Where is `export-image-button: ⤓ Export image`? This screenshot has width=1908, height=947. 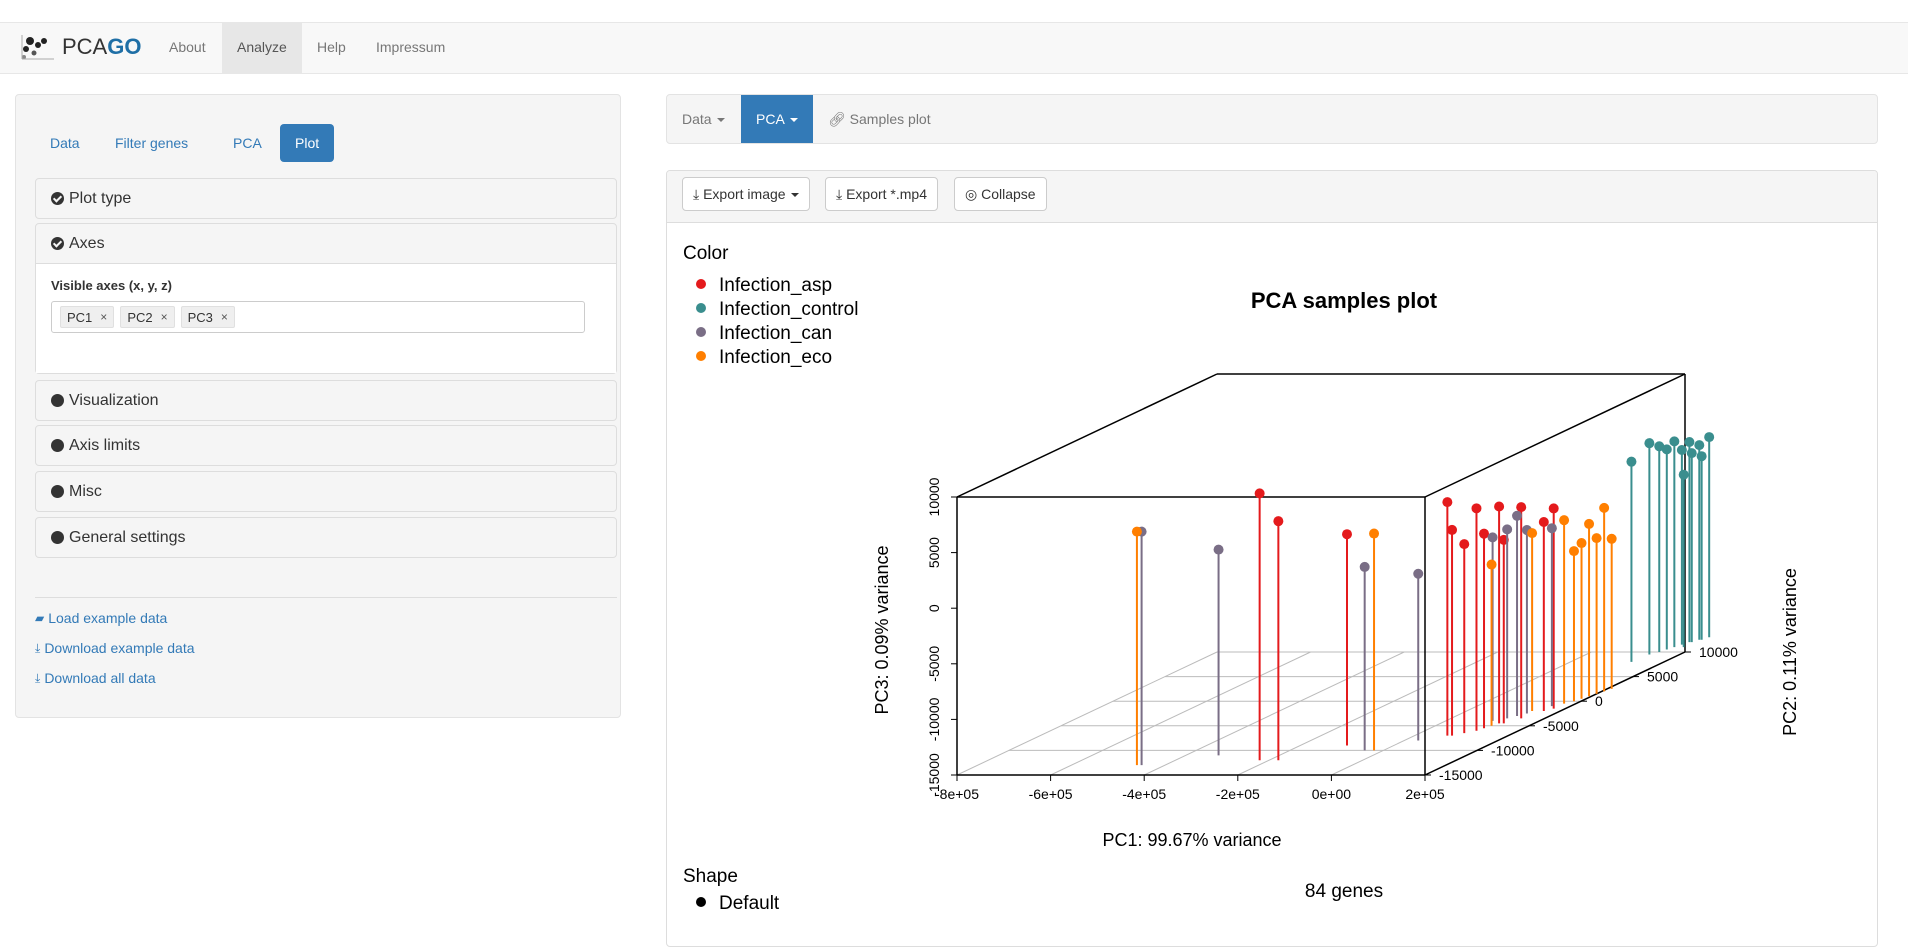
export-image-button: ⤓ Export image is located at coordinates (746, 194).